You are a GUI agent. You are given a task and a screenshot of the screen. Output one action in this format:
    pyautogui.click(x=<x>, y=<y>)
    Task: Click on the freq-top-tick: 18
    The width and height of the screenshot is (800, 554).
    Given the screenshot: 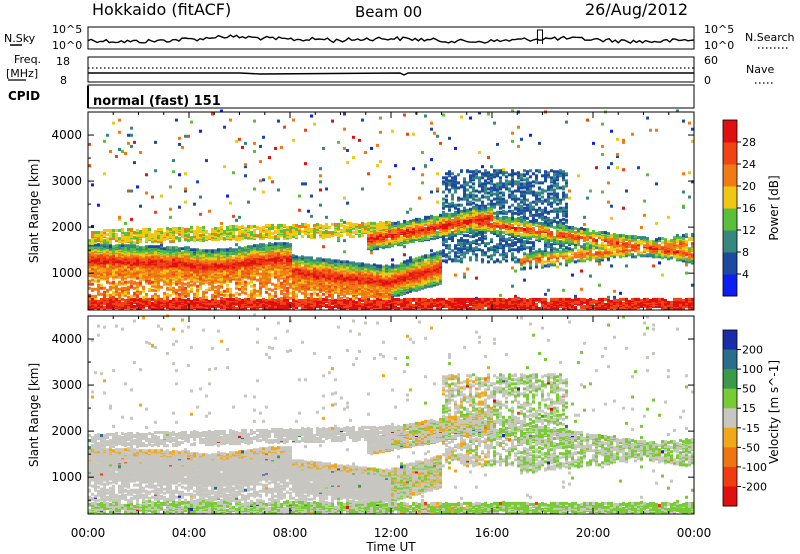 What is the action you would take?
    pyautogui.click(x=63, y=61)
    